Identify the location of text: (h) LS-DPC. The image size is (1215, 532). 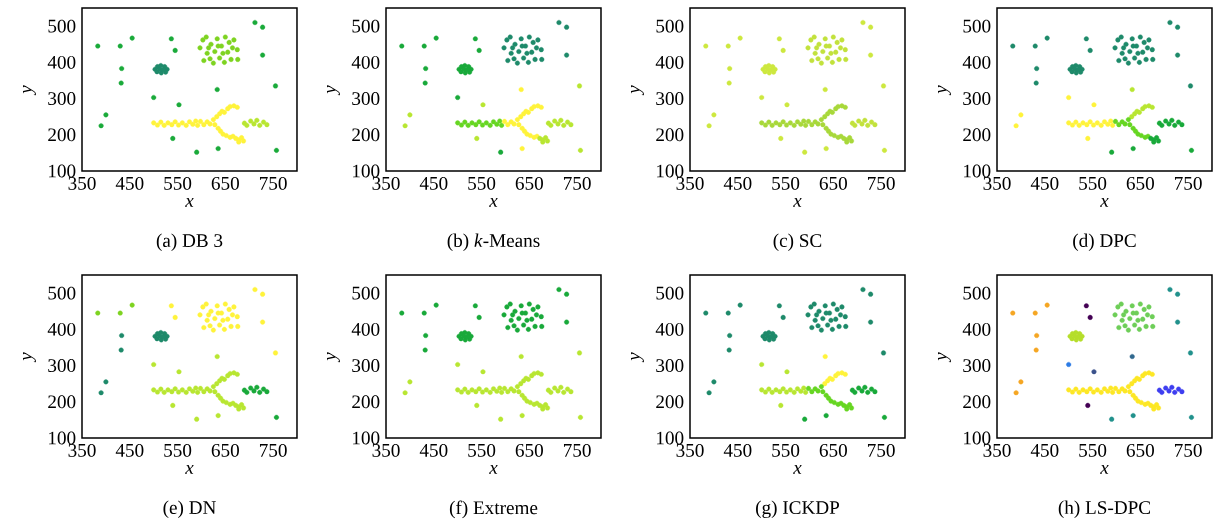
(1104, 509).